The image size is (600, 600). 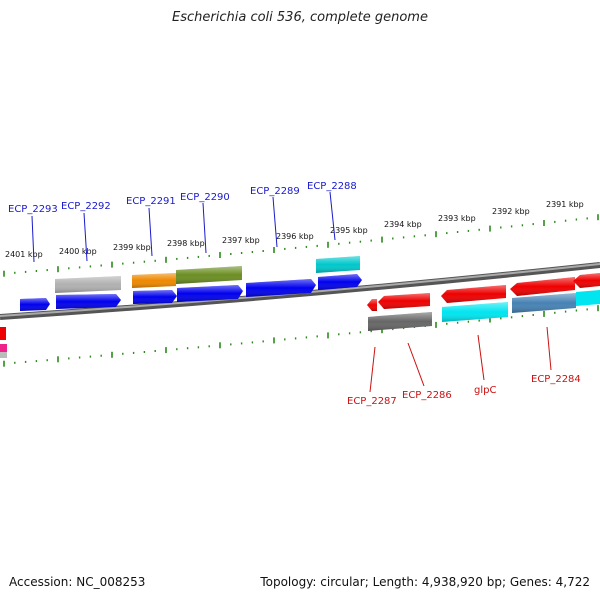 What do you see at coordinates (338, 264) in the screenshot?
I see `feature-box-cyan` at bounding box center [338, 264].